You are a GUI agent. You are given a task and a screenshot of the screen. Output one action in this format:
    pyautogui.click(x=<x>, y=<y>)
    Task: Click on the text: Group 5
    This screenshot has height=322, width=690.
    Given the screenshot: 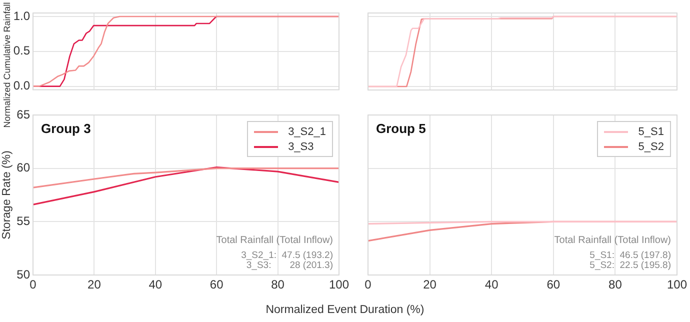 What is the action you would take?
    pyautogui.click(x=401, y=128)
    